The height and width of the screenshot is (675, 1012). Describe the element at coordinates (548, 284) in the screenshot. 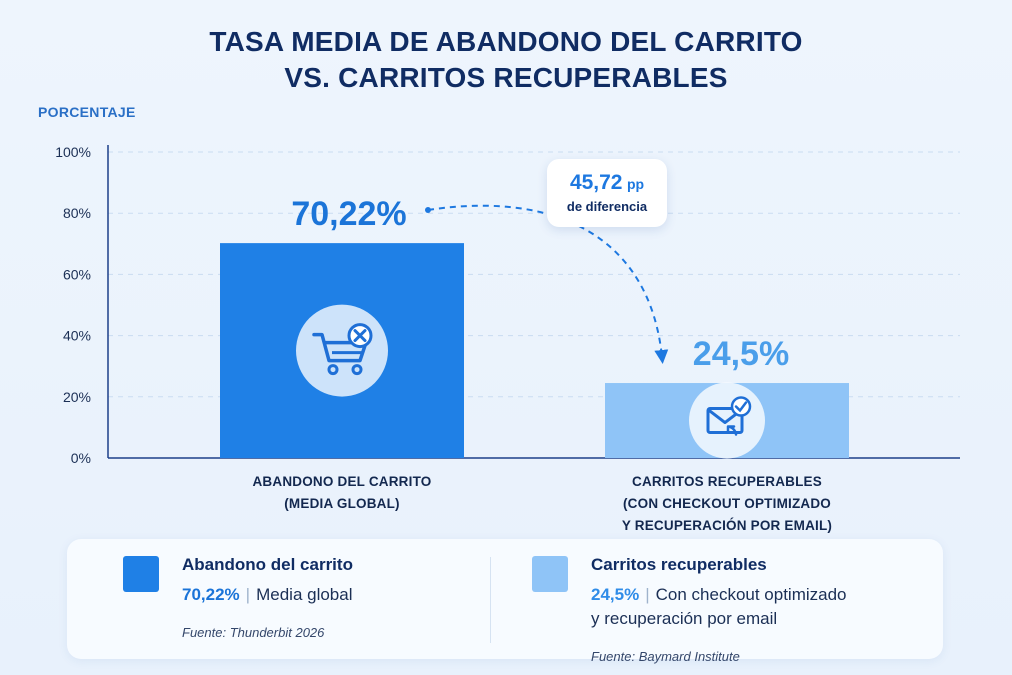

I see `difference-arrow` at that location.